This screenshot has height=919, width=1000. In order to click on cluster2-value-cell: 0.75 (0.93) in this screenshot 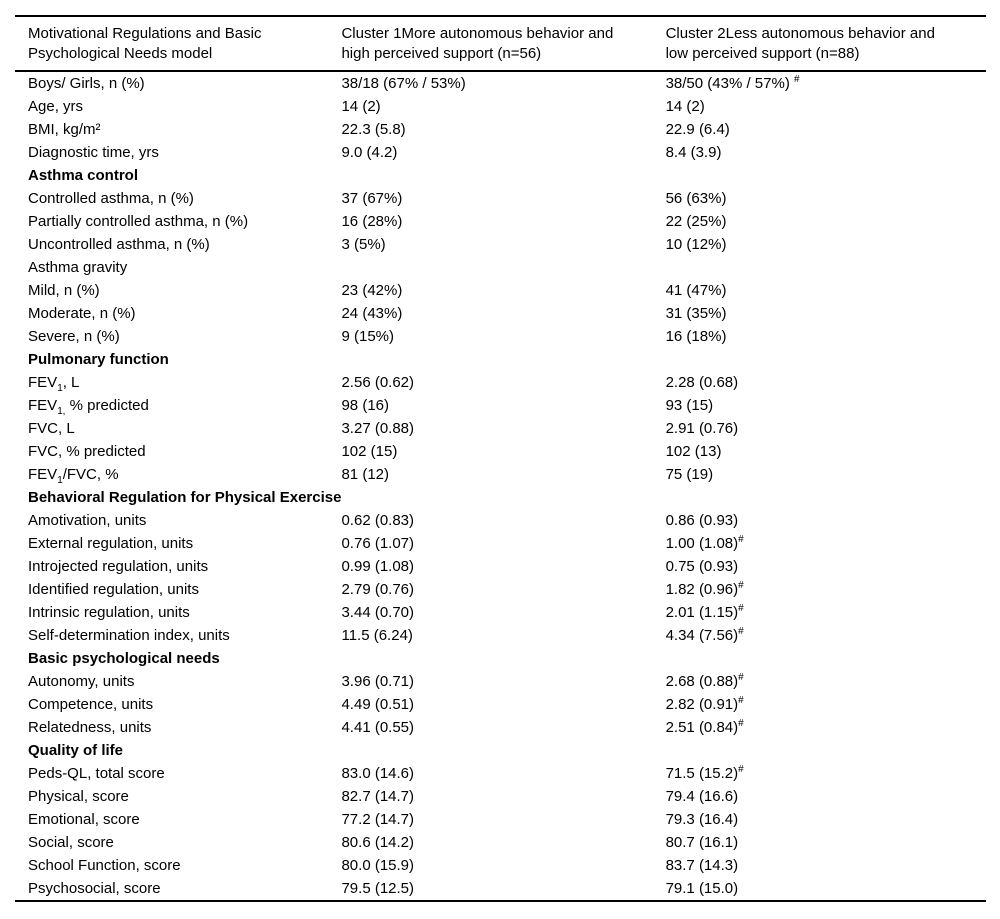, I will do `click(702, 566)`.